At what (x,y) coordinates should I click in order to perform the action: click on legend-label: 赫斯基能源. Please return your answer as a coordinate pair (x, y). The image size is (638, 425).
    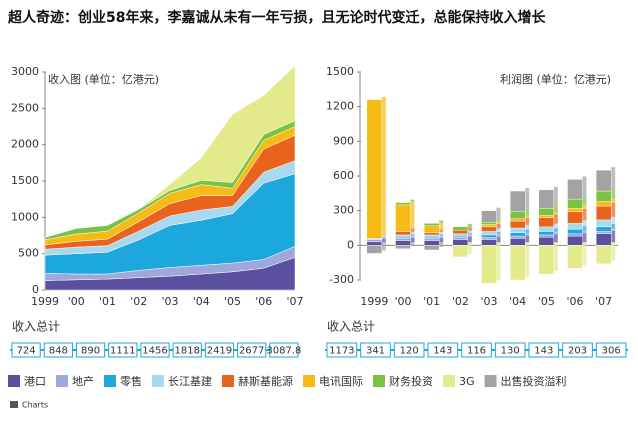
    Looking at the image, I should click on (265, 381).